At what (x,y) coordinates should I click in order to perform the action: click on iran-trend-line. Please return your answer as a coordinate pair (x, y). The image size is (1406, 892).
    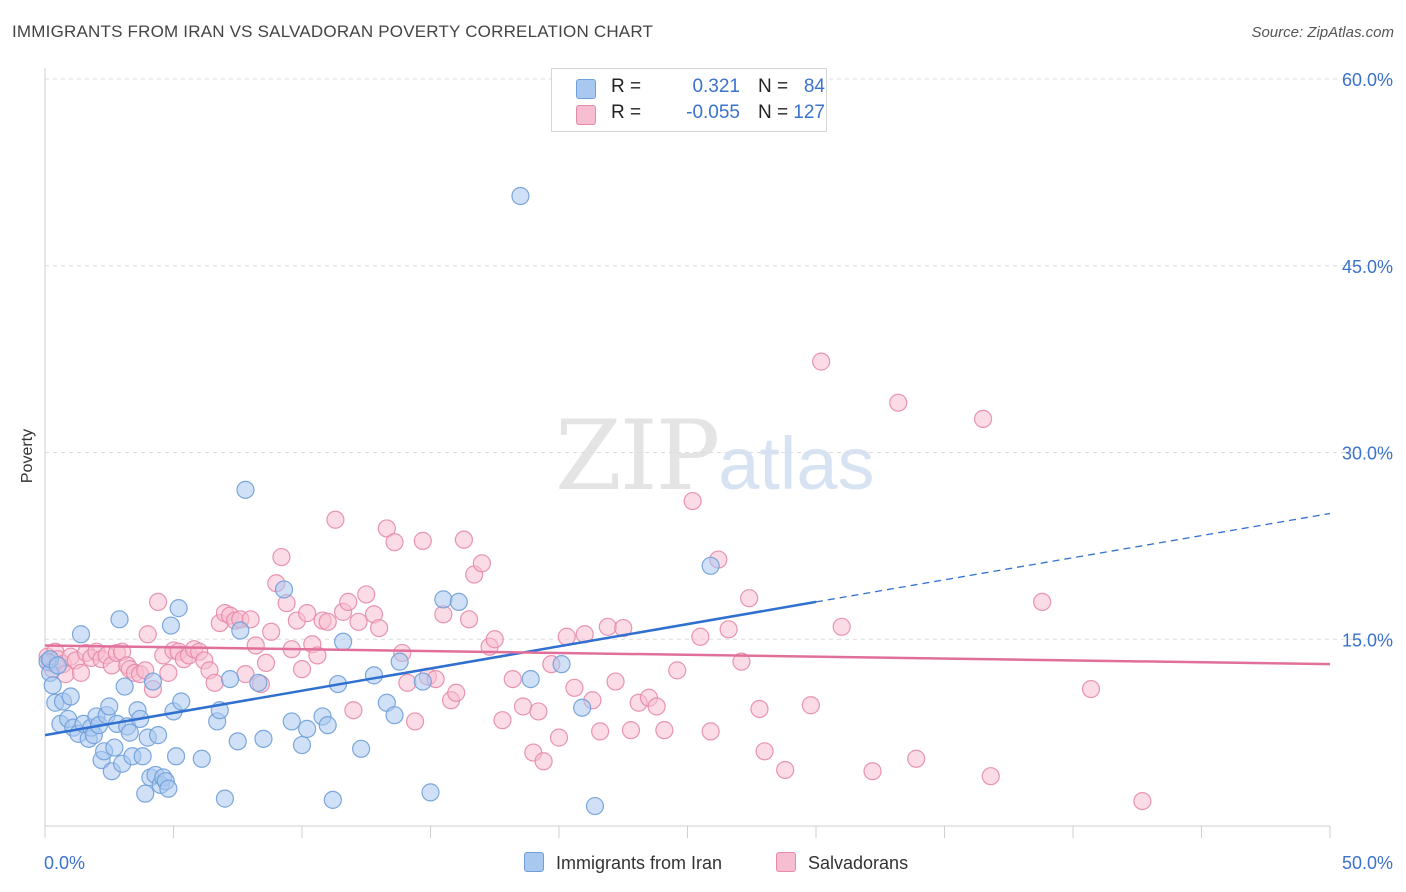
    Looking at the image, I should click on (430, 668).